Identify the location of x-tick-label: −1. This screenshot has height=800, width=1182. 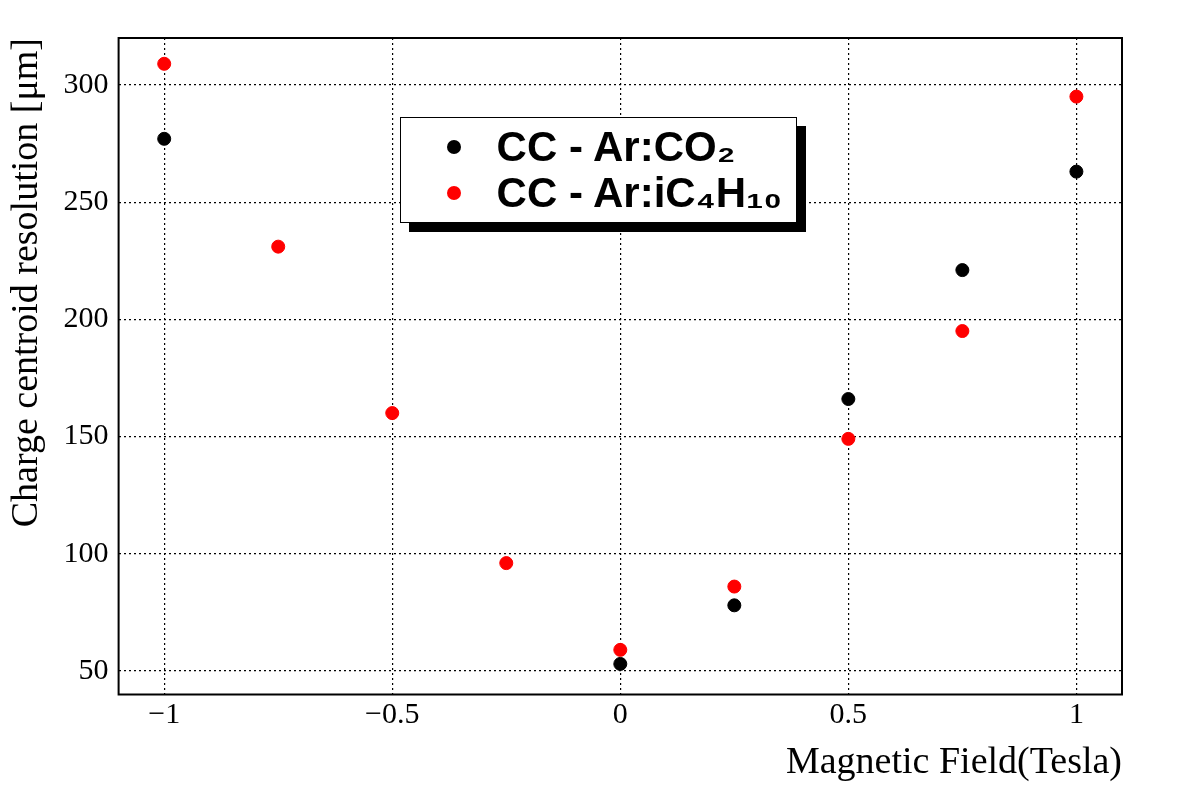
(164, 713).